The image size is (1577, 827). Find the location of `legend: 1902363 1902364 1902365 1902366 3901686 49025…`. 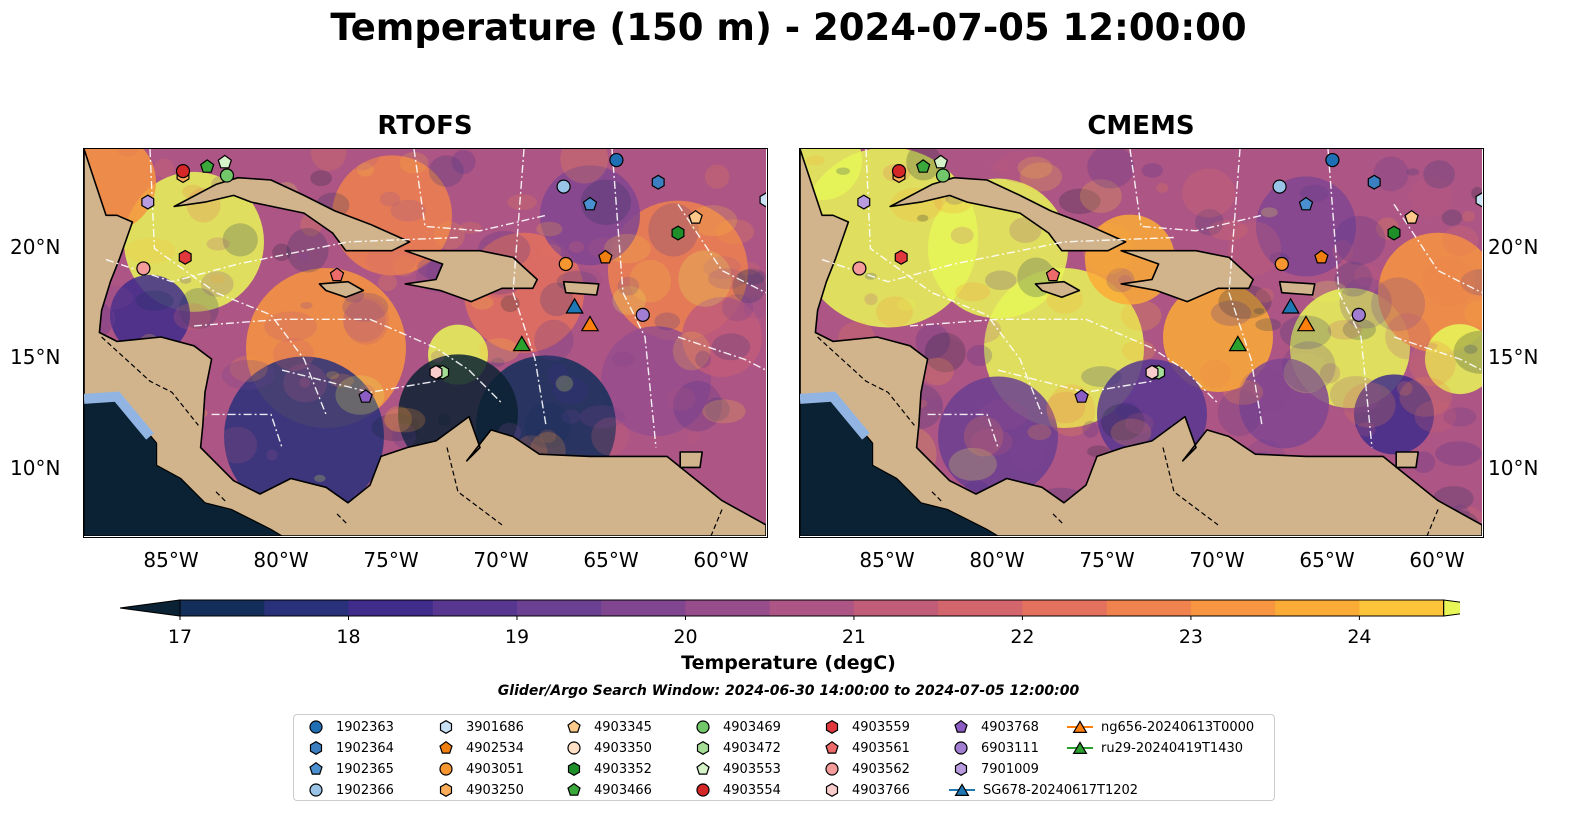

legend: 1902363 1902364 1902365 1902366 3901686 49025… is located at coordinates (784, 757).